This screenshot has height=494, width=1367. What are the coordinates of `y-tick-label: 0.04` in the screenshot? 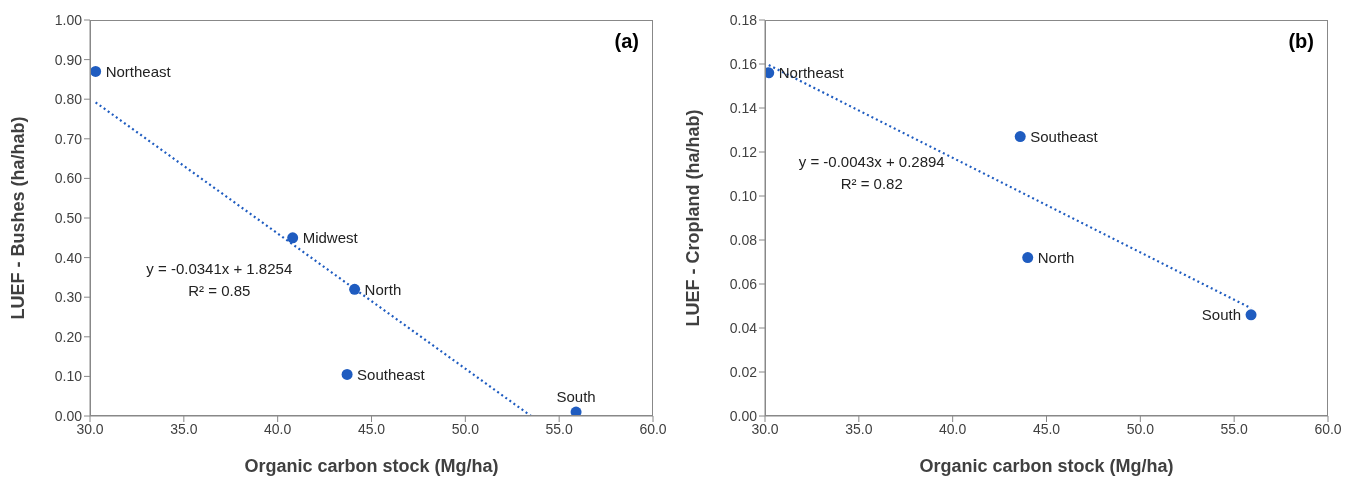 It's located at (743, 327).